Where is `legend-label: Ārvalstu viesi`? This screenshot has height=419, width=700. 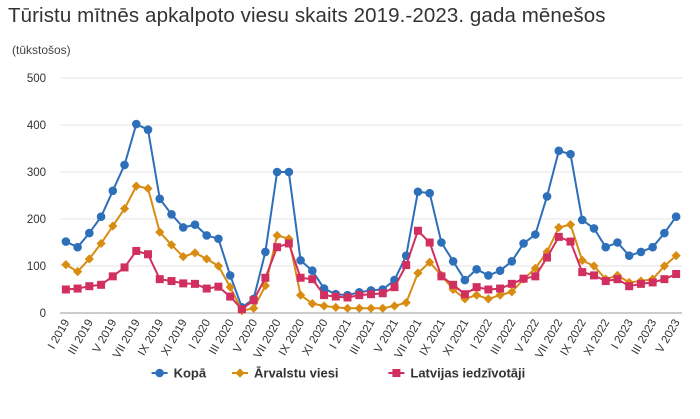 legend-label: Ārvalstu viesi is located at coordinates (296, 373).